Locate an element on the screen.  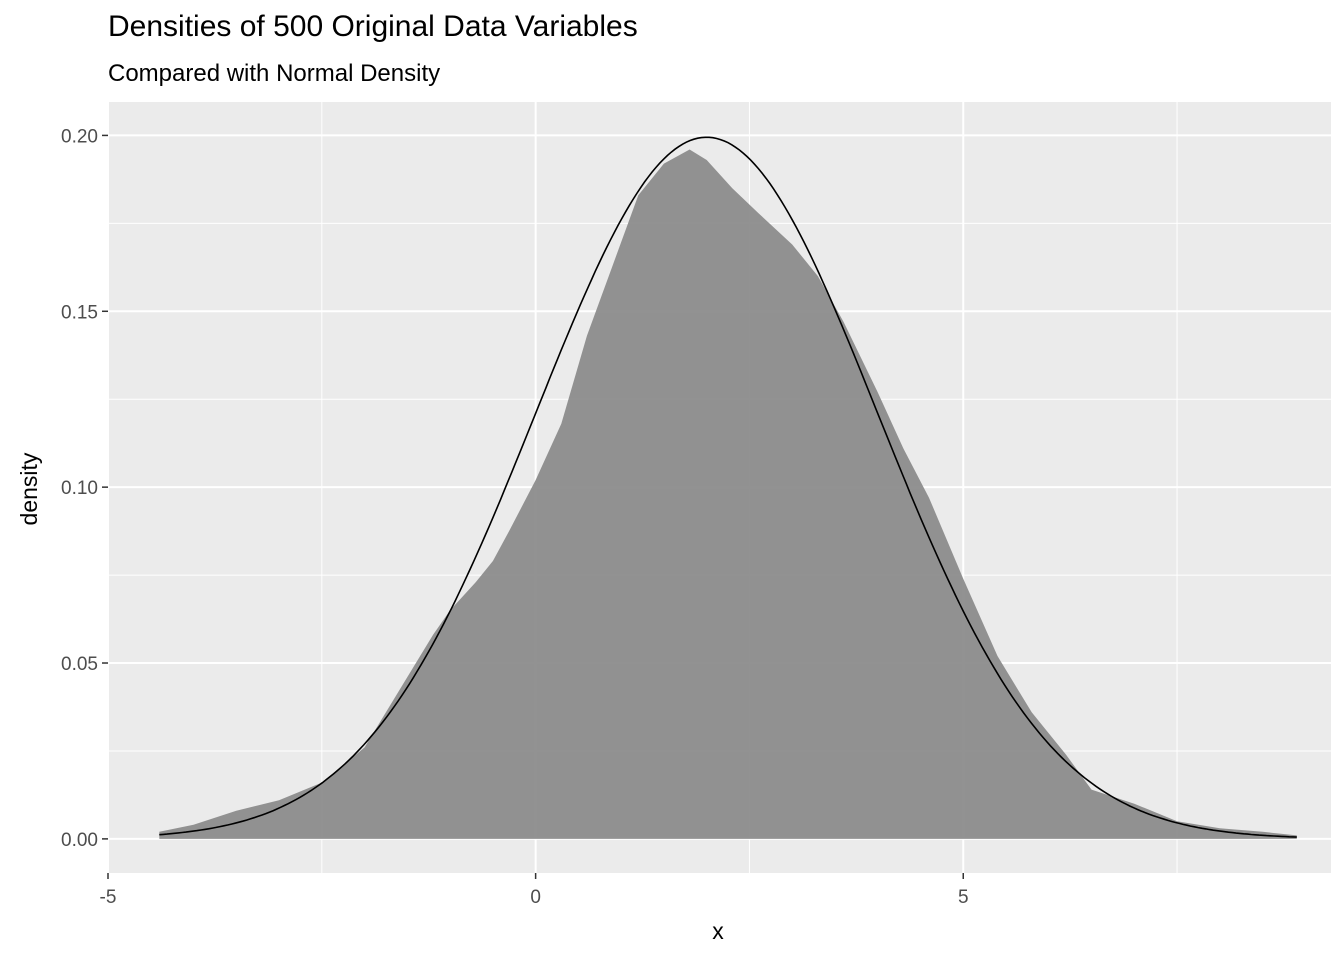
chart-title: Densities of 500 Original Data Variables is located at coordinates (373, 26).